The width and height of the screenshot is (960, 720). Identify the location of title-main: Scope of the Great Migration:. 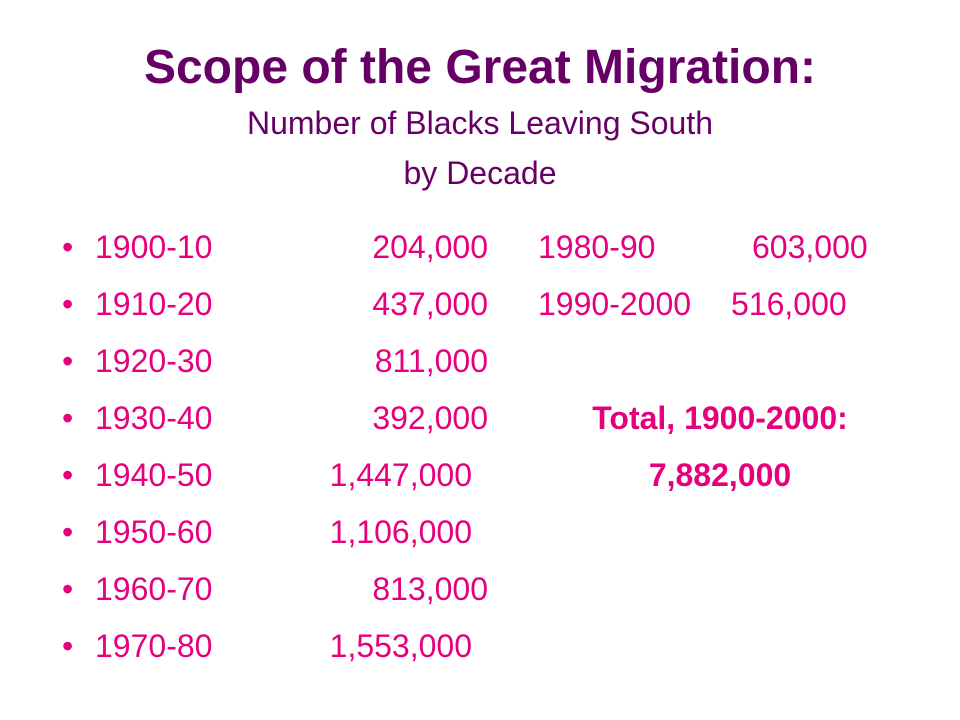
(480, 67).